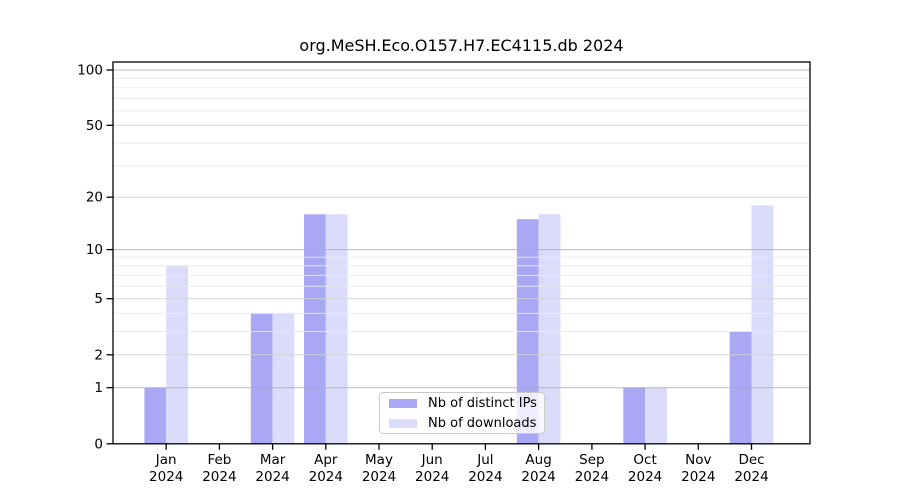 This screenshot has height=500, width=900. Describe the element at coordinates (94, 250) in the screenshot. I see `y-tick-label: 10` at that location.